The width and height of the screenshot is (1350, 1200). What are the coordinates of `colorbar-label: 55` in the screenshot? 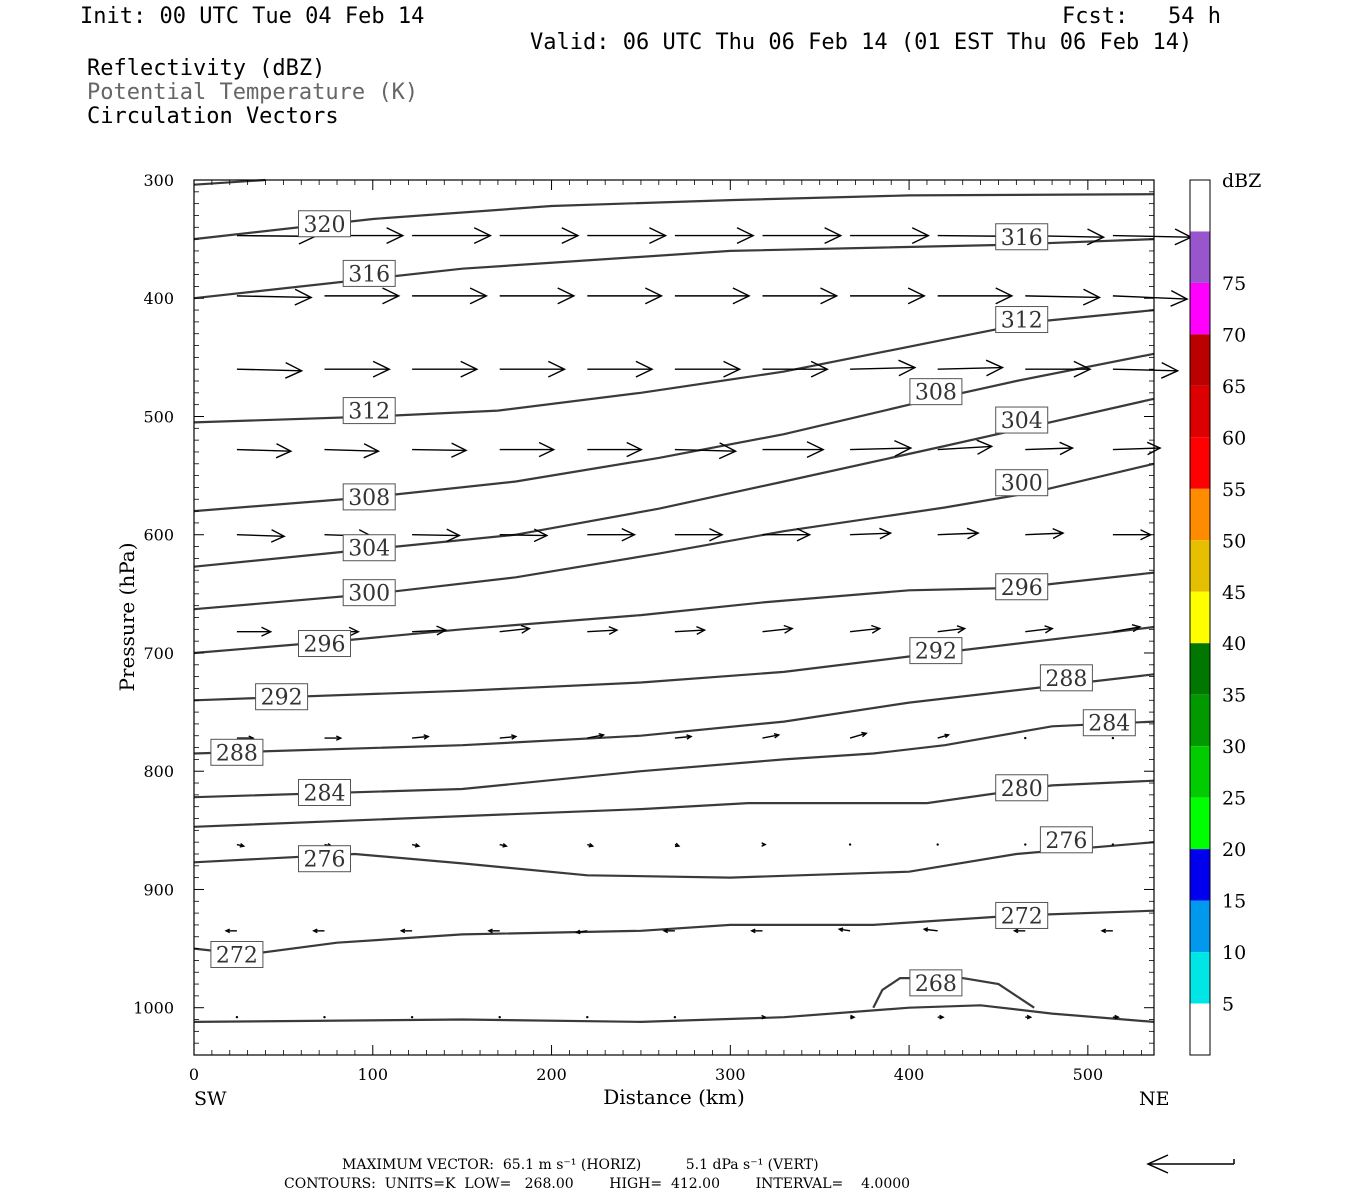 It's located at (1234, 490).